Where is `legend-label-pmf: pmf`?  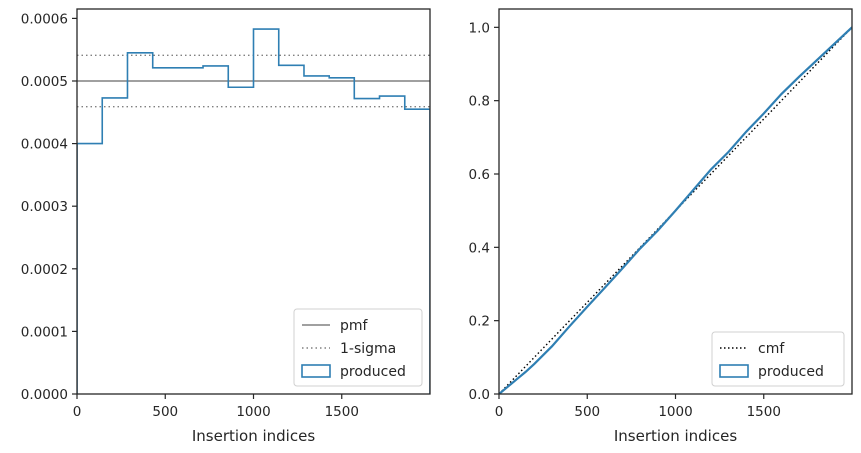 legend-label-pmf: pmf is located at coordinates (354, 326).